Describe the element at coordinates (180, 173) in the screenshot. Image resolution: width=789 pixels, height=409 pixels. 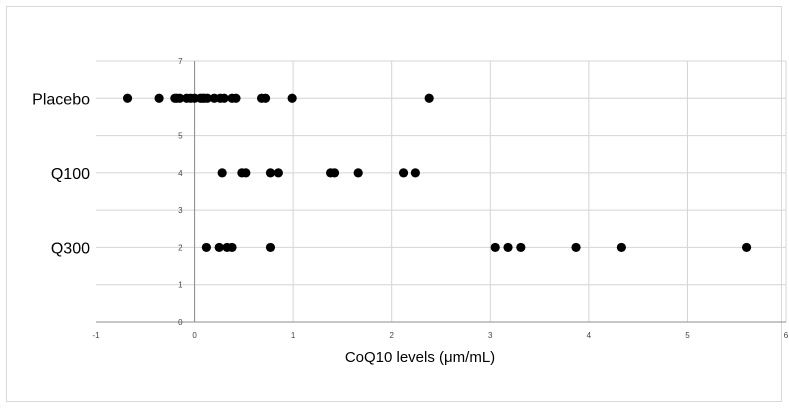
I see `y-tick-label: 4` at that location.